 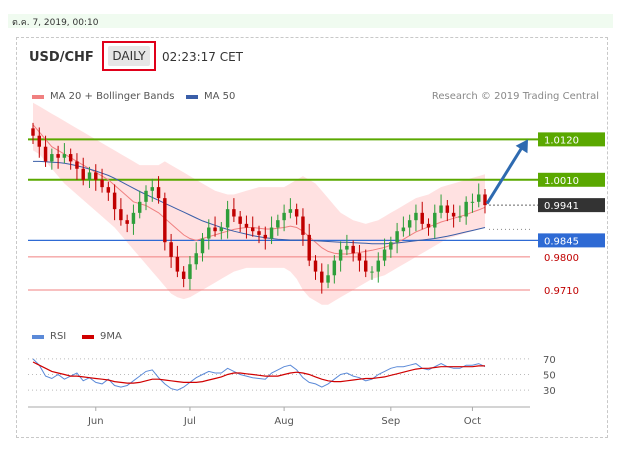 I want to click on rsi-tick-label: 70, so click(x=549, y=360).